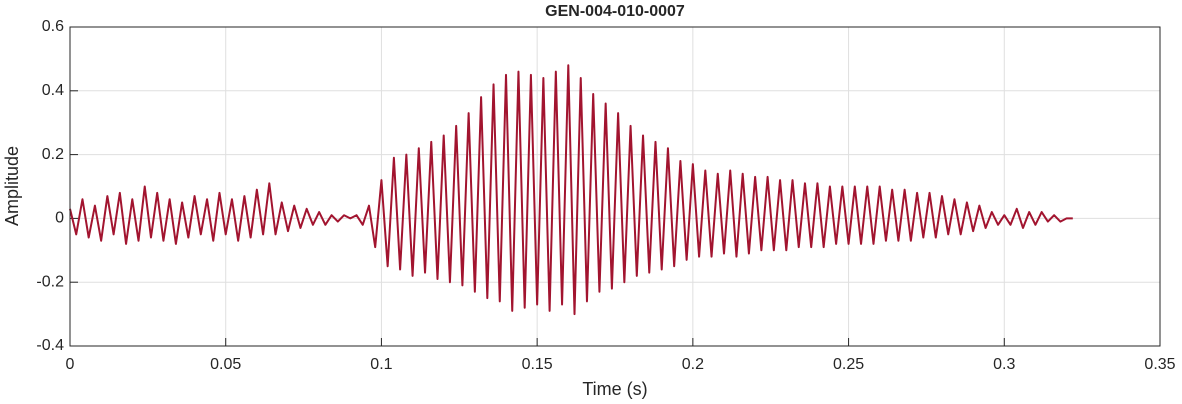  I want to click on x-tick-label: 0.35, so click(1159, 364).